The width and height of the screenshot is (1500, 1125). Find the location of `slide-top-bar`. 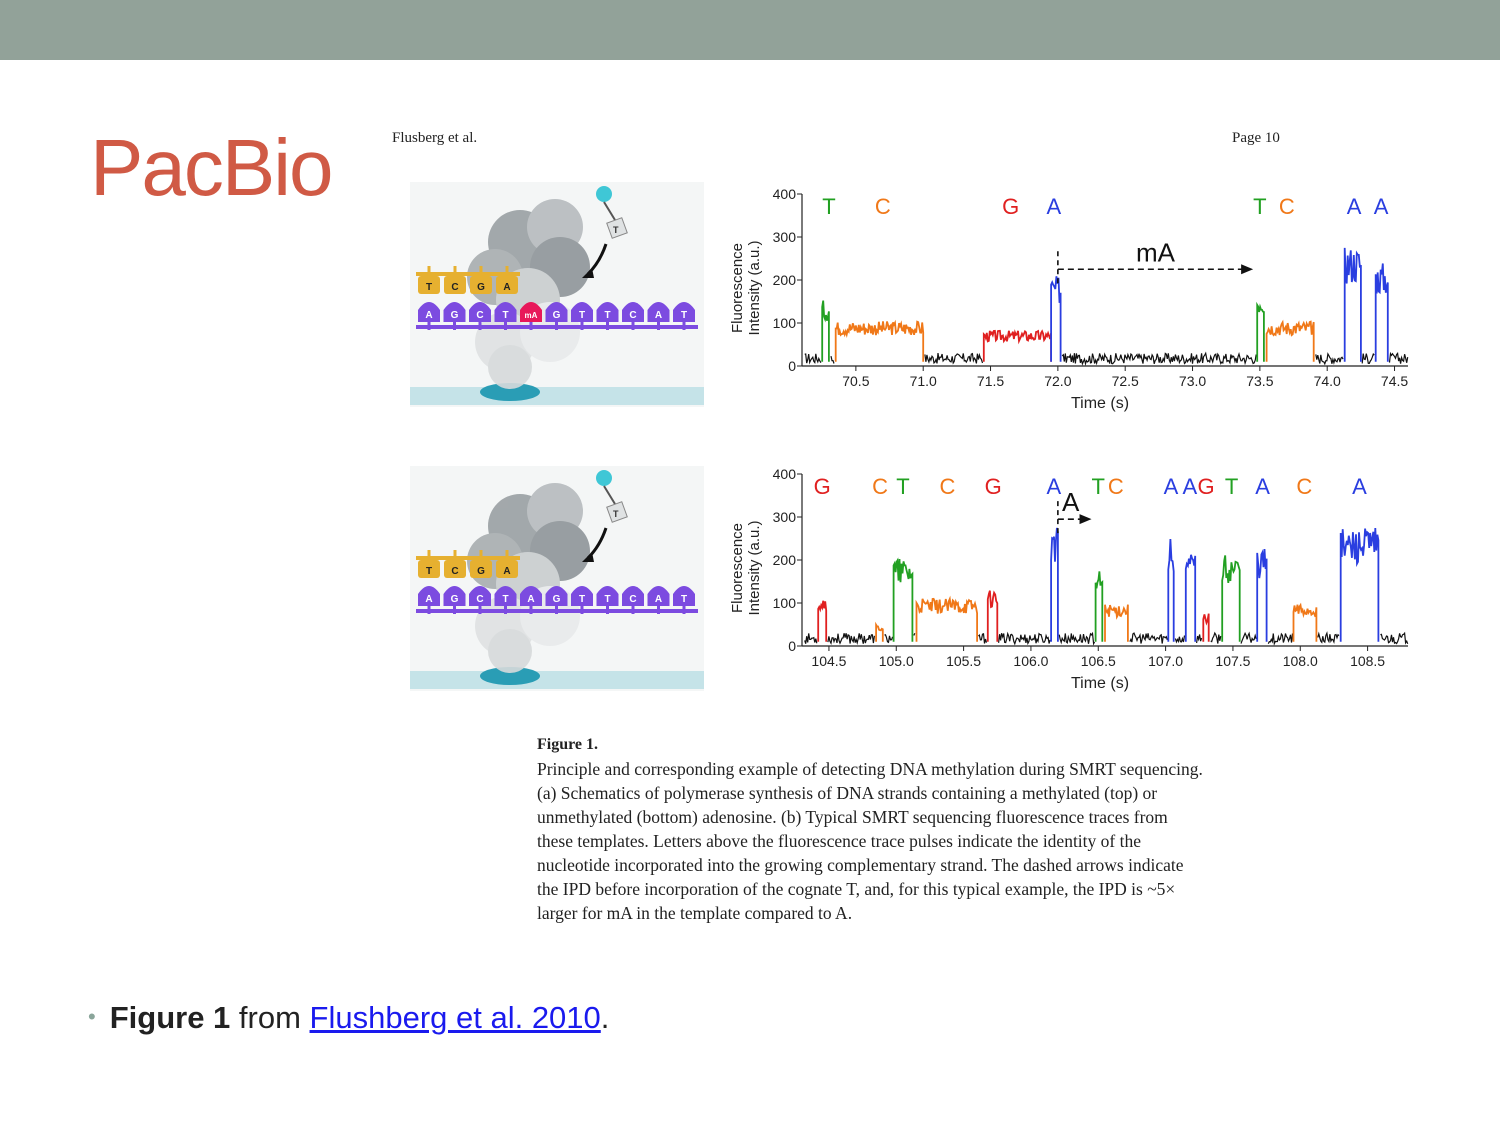

slide-top-bar is located at coordinates (750, 30).